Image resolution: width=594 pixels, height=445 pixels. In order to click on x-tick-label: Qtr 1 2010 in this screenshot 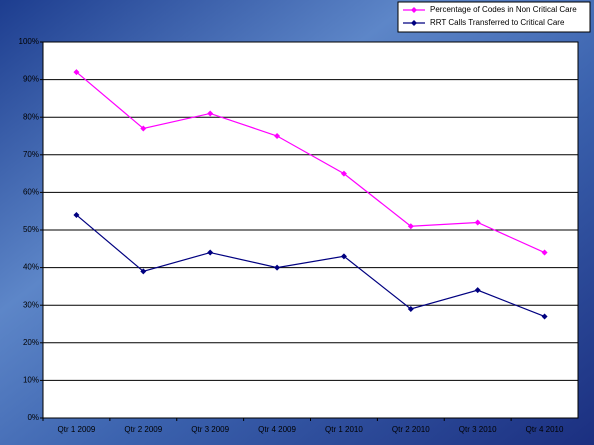, I will do `click(344, 429)`.